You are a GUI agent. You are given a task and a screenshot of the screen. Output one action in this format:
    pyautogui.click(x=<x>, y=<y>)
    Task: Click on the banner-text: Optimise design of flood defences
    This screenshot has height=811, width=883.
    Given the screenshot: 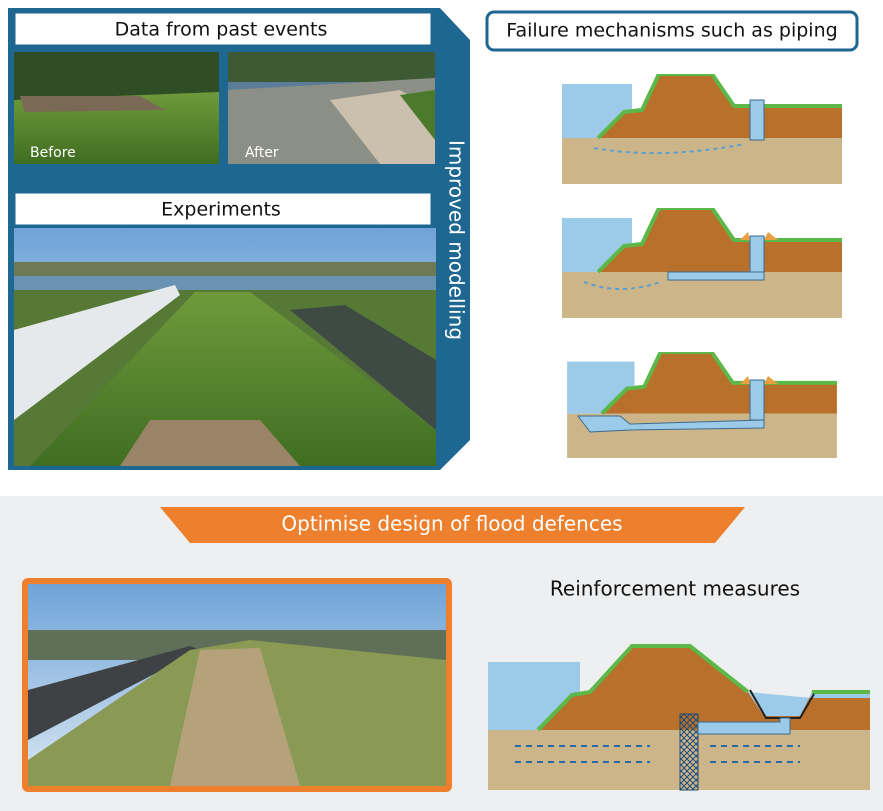 What is the action you would take?
    pyautogui.click(x=451, y=524)
    